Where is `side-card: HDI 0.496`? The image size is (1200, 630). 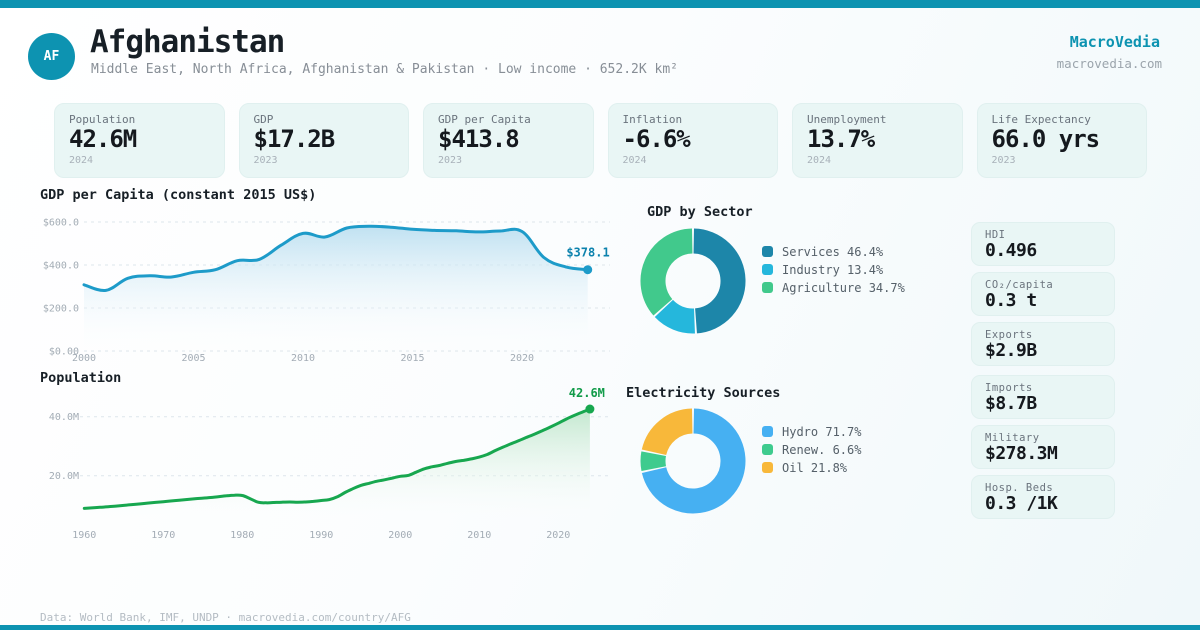 side-card: HDI 0.496 is located at coordinates (1043, 244).